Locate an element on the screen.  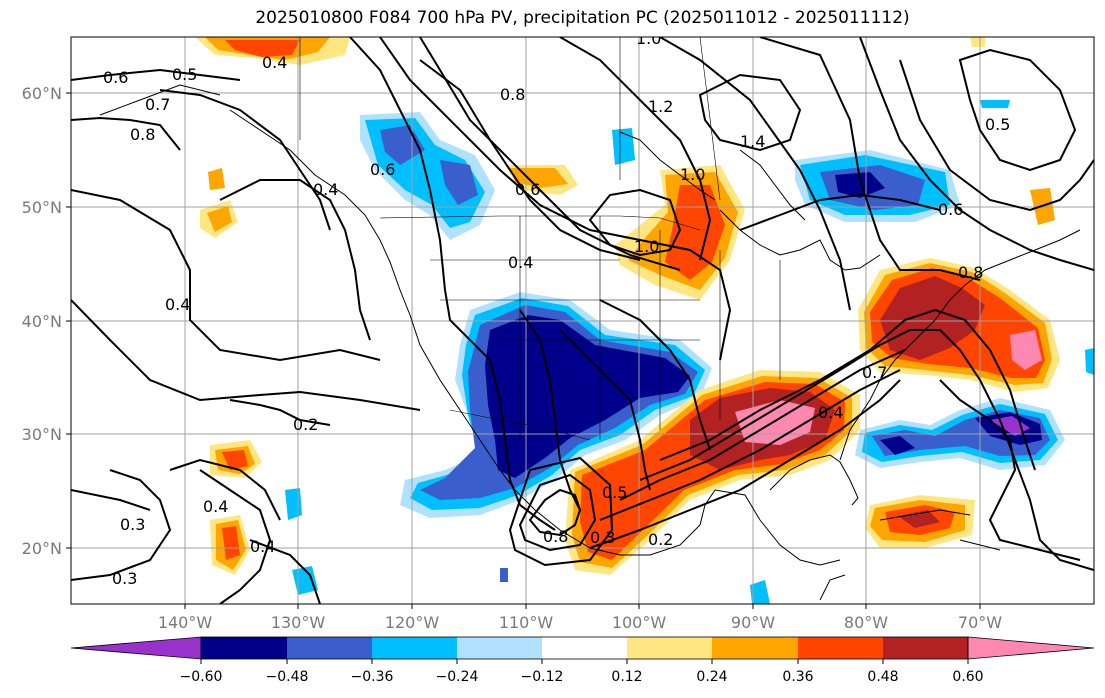
latitude-labels: 60°N 50°N 40°N 30°N 20°N is located at coordinates (42, 321).